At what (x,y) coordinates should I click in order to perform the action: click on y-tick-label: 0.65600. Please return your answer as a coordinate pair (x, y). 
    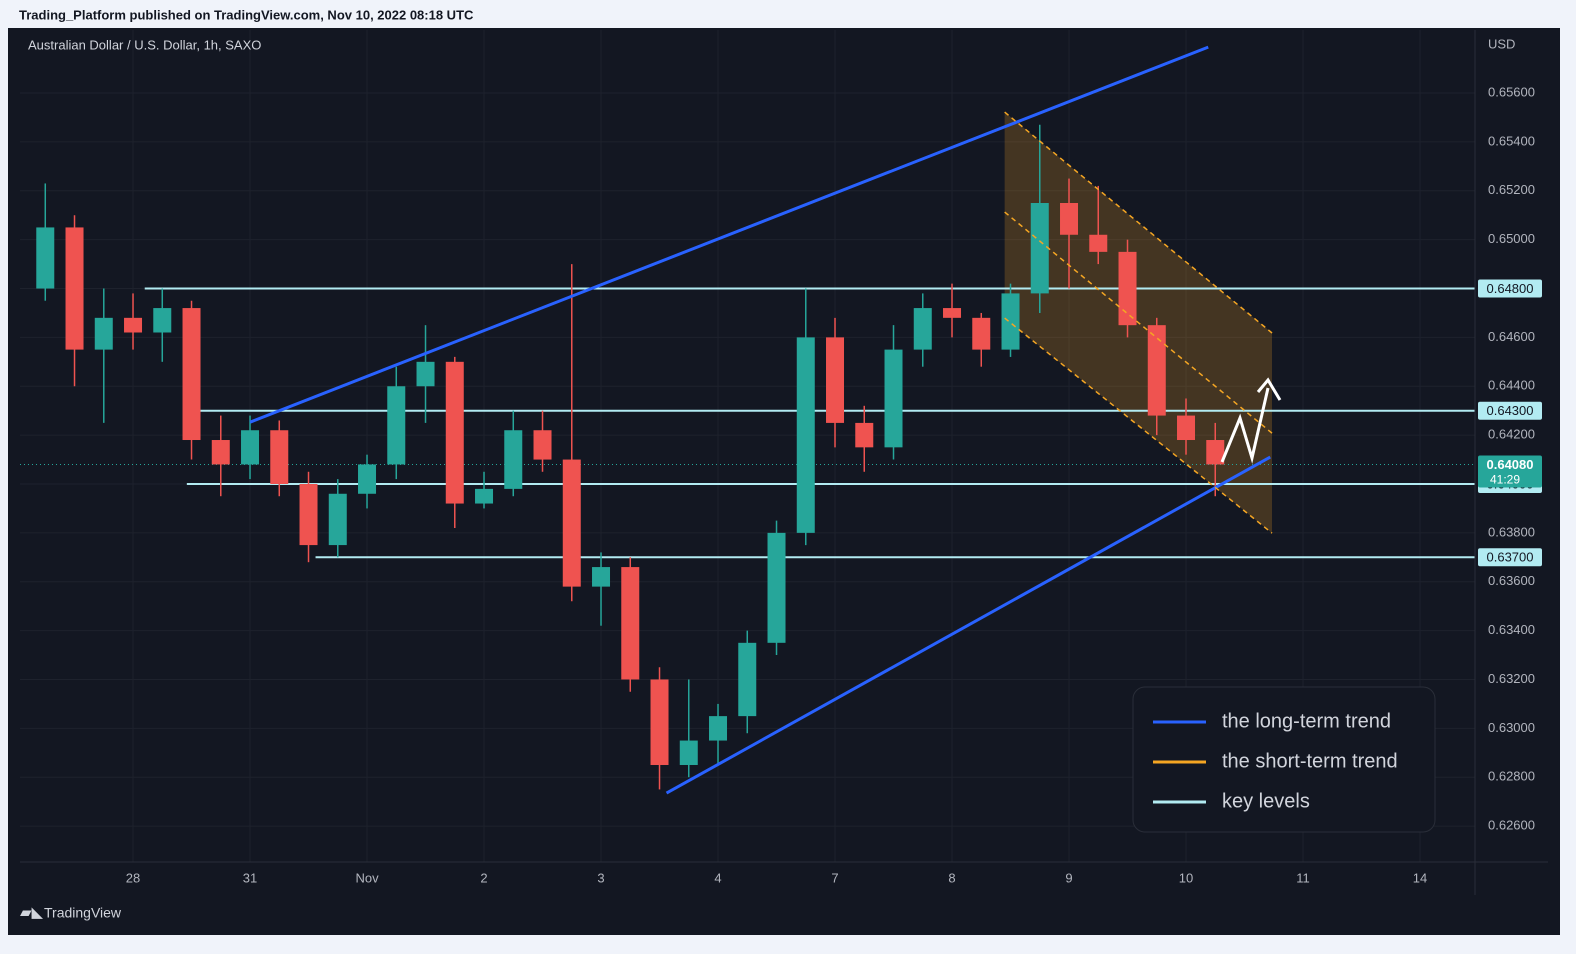
    Looking at the image, I should click on (1511, 91).